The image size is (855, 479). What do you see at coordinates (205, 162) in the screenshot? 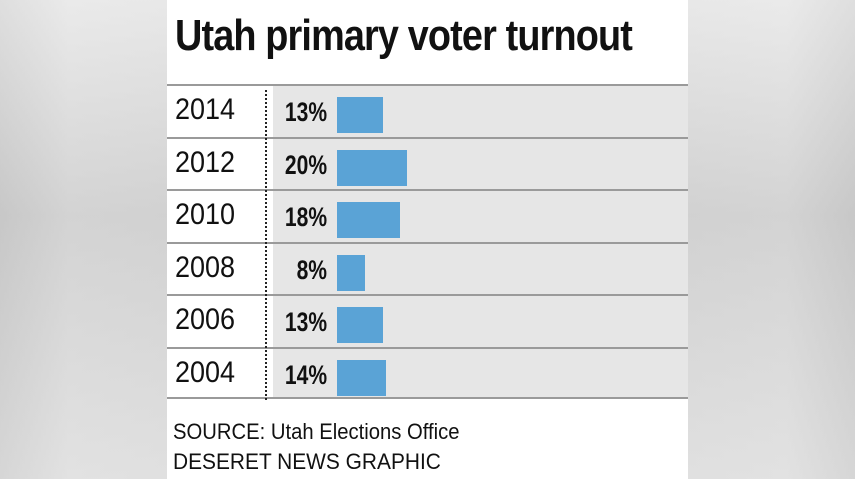
I see `year-label: 2012` at bounding box center [205, 162].